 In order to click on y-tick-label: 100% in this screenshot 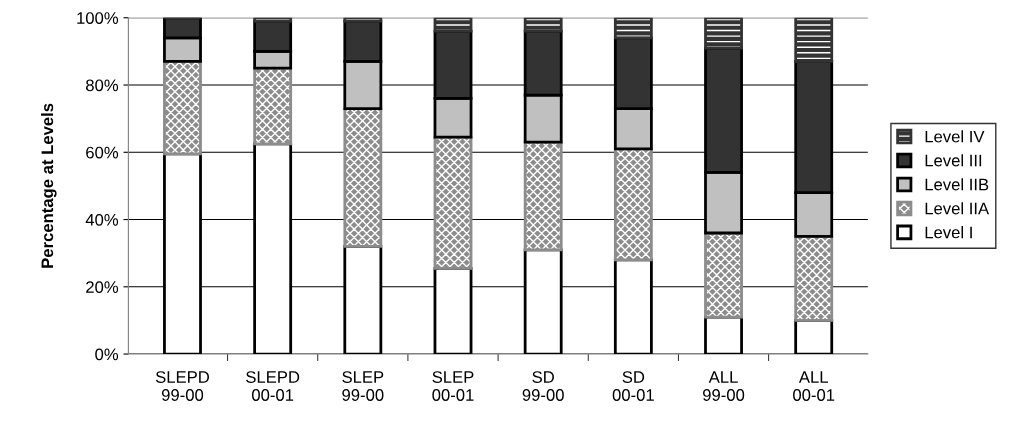, I will do `click(98, 18)`.